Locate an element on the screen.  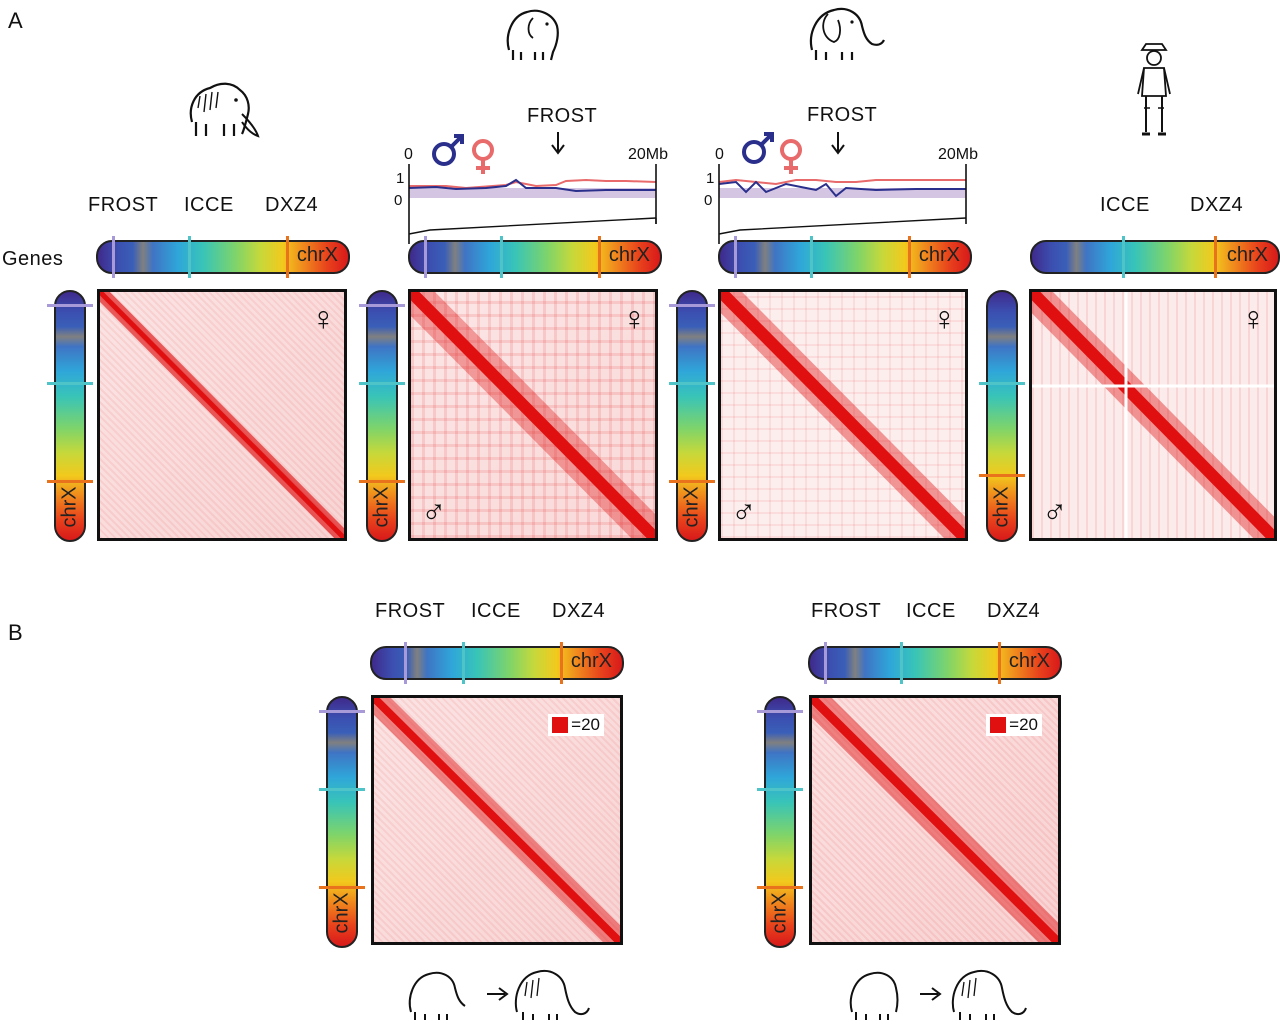
human-dxz4-label: DXZ4 is located at coordinates (1217, 205).